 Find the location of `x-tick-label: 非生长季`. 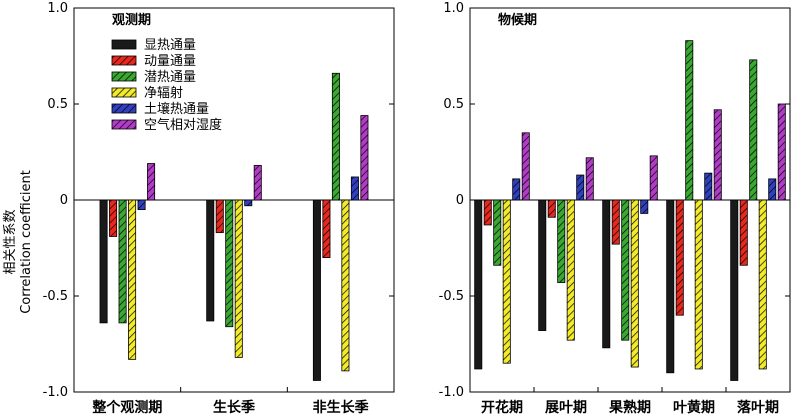

x-tick-label: 非生长季 is located at coordinates (341, 407).